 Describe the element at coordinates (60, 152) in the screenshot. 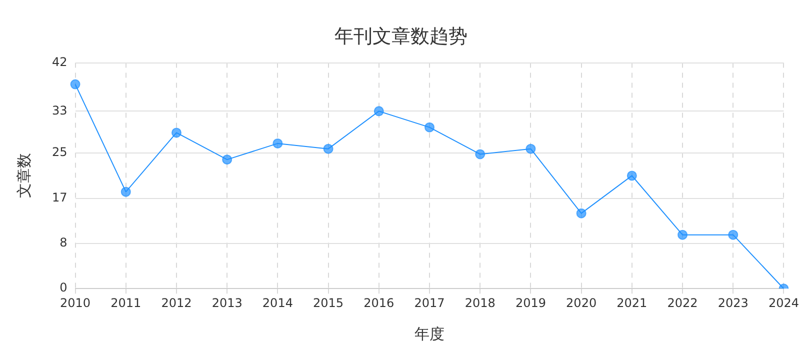

I see `y-tick-label: 25` at that location.